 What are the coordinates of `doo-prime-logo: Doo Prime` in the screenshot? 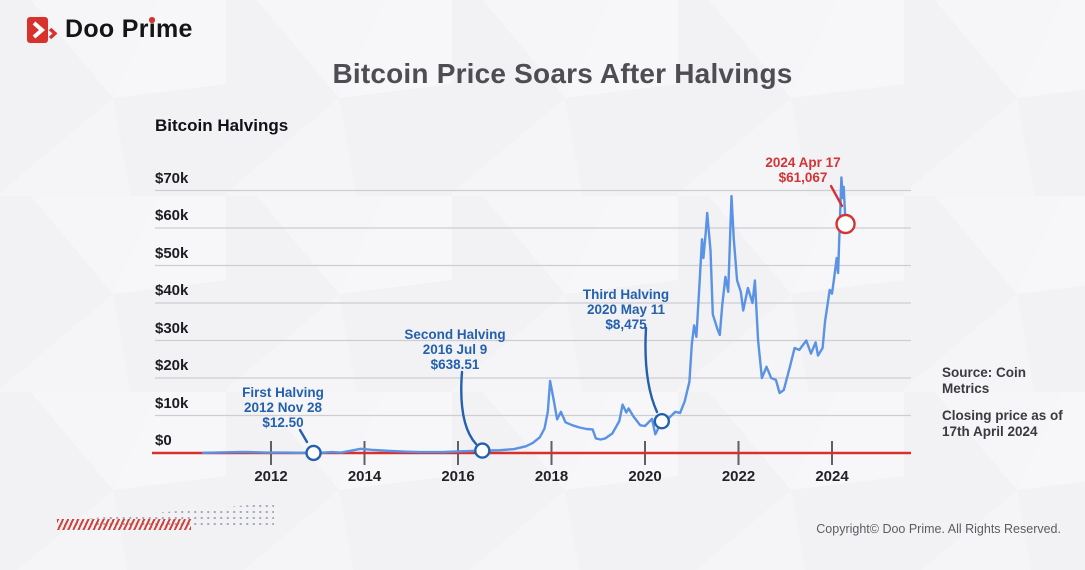 It's located at (110, 29).